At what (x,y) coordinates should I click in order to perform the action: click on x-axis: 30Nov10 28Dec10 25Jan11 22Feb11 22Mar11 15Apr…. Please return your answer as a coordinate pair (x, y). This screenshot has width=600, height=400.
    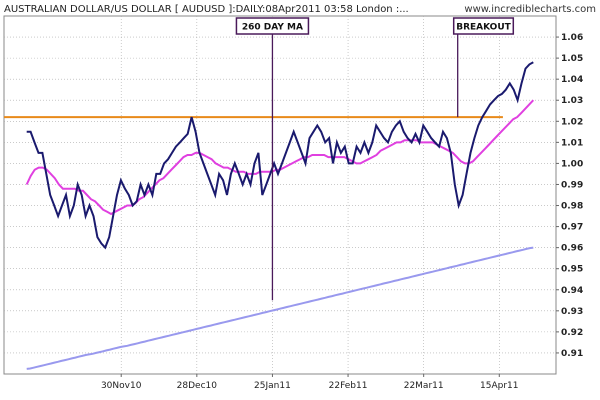
    Looking at the image, I should click on (310, 382).